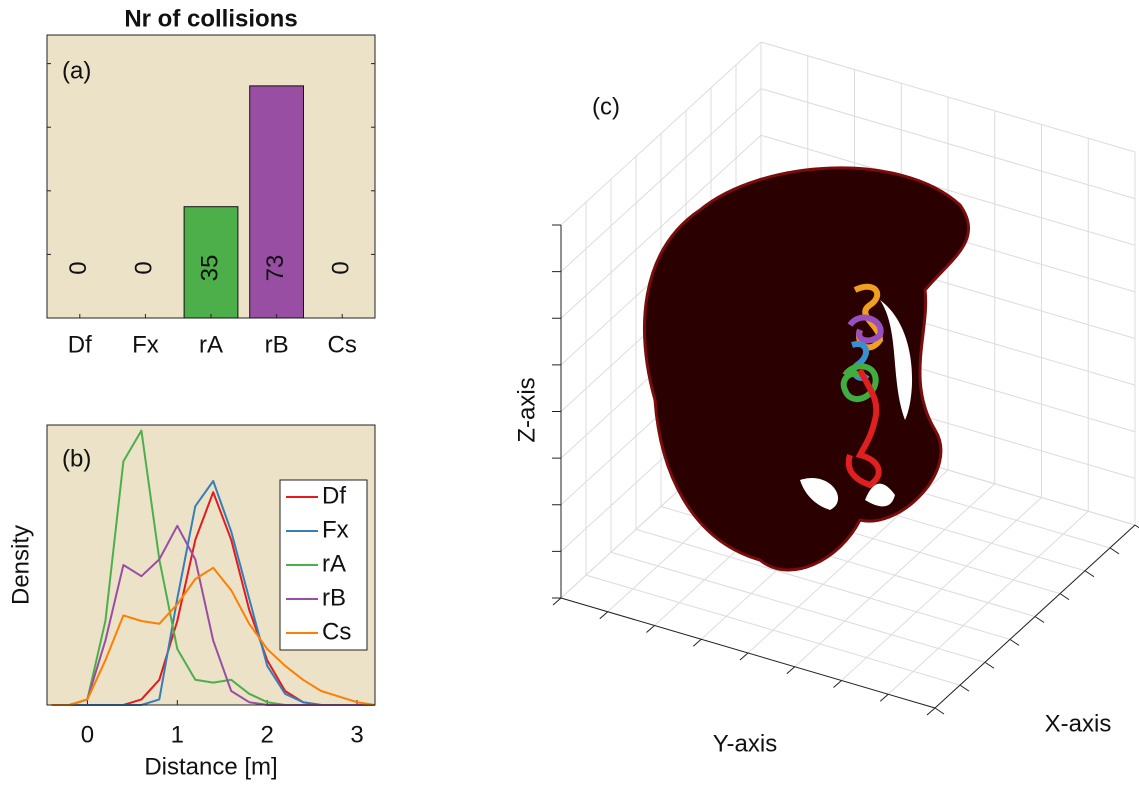 This screenshot has height=786, width=1139. Describe the element at coordinates (606, 106) in the screenshot. I see `panel-label: (c)` at that location.